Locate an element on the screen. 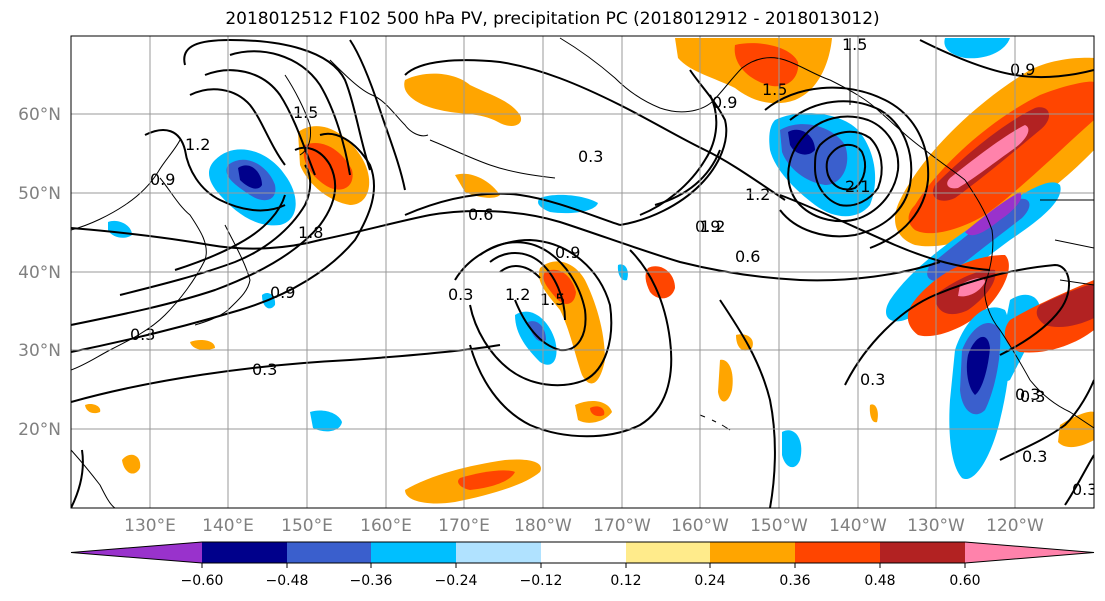  japan-coastline is located at coordinates (222, 275).